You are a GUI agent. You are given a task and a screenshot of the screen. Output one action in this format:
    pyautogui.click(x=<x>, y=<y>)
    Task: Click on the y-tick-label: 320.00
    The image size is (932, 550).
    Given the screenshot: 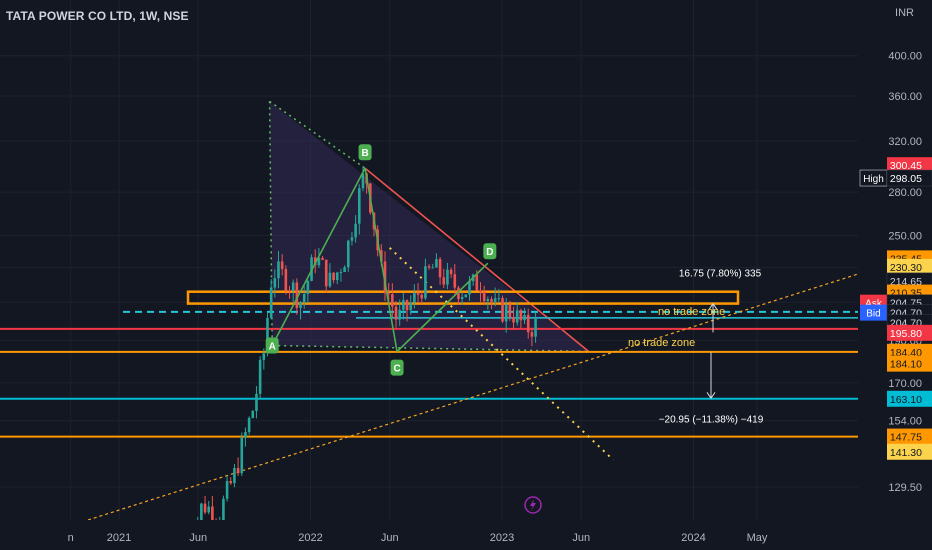 What is the action you would take?
    pyautogui.click(x=905, y=142)
    